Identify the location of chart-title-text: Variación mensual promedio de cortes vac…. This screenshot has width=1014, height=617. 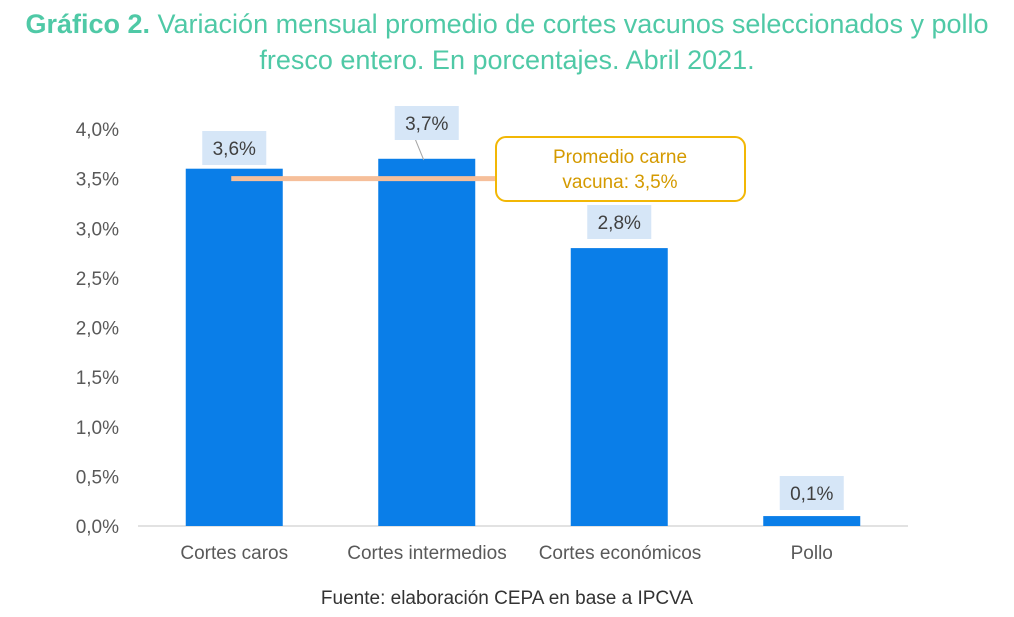
(569, 42).